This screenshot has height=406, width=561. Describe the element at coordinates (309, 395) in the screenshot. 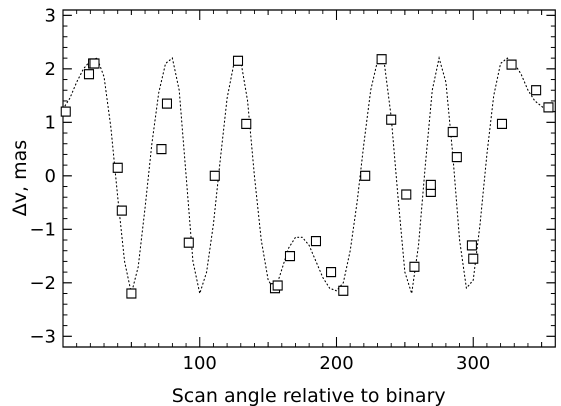

I see `x-axis-title: Scan angle relative to binary` at that location.